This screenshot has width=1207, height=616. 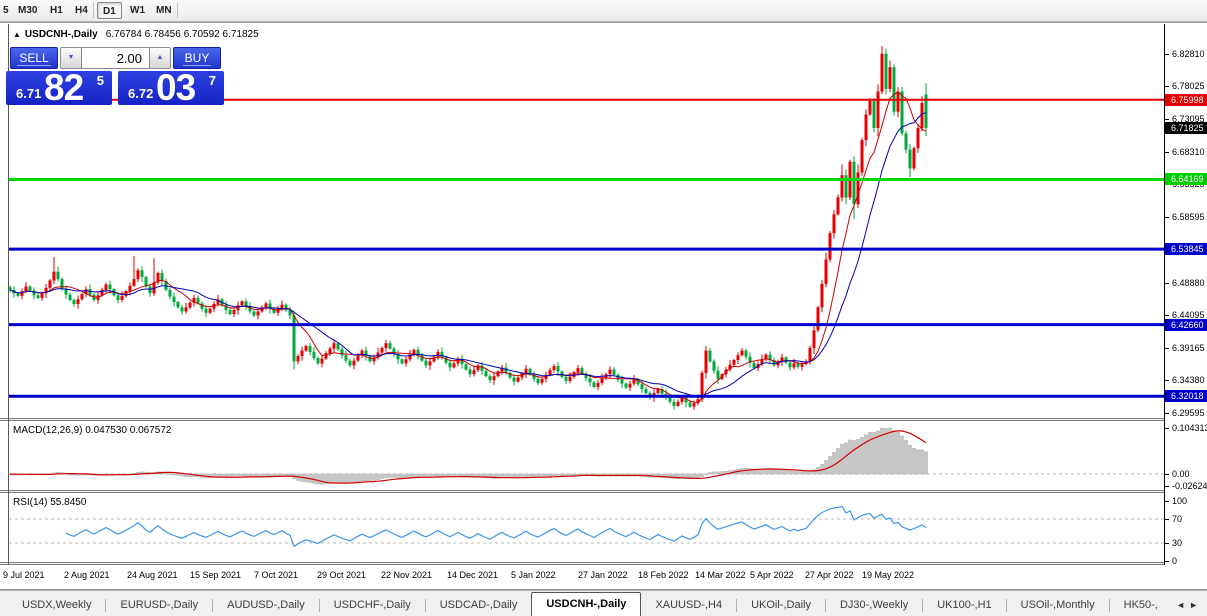 I want to click on volume-decrease-button: ▼, so click(x=71, y=58).